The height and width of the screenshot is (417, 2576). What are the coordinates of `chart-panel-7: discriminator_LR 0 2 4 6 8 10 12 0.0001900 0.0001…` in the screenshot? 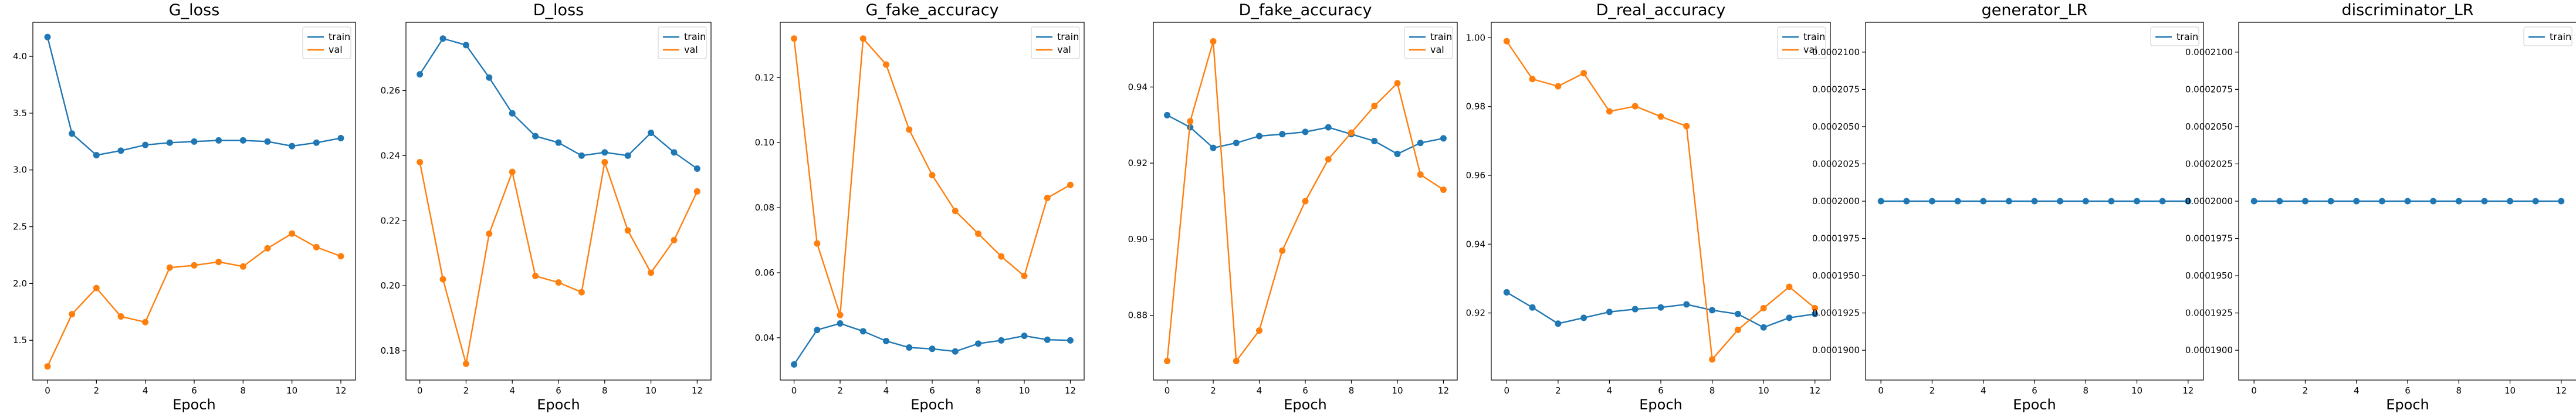 It's located at (2380, 207).